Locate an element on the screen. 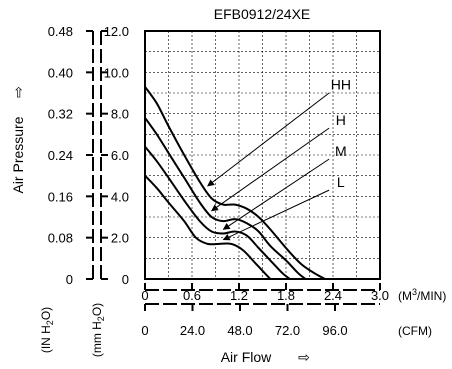 Image resolution: width=452 pixels, height=369 pixels. y-tick-label-mm: 10.0 is located at coordinates (116, 72).